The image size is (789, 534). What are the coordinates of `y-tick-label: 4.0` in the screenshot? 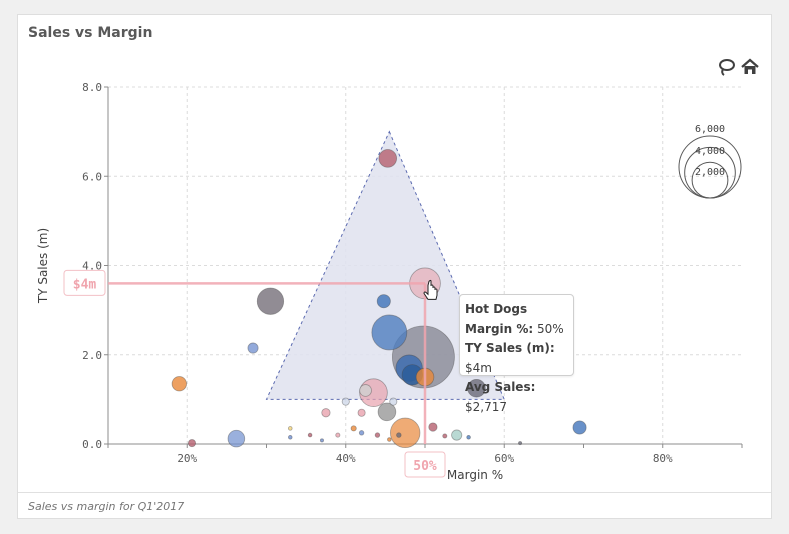 It's located at (92, 266).